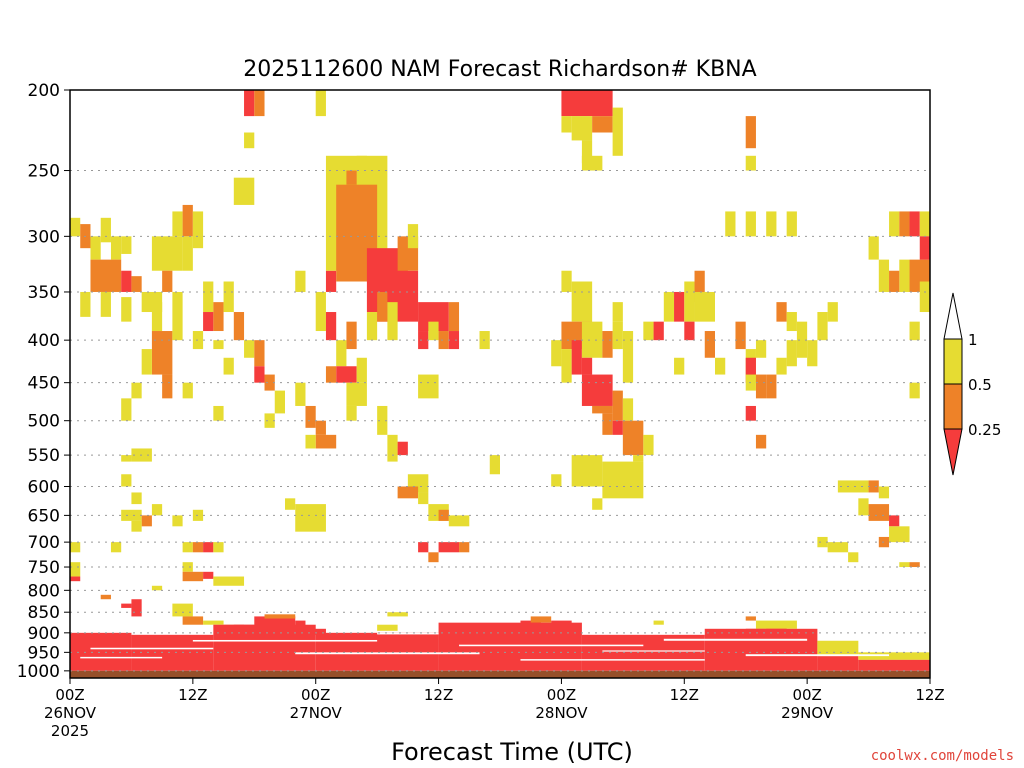 This screenshot has width=1024, height=768. What do you see at coordinates (44, 543) in the screenshot?
I see `y-tick-label: 700` at bounding box center [44, 543].